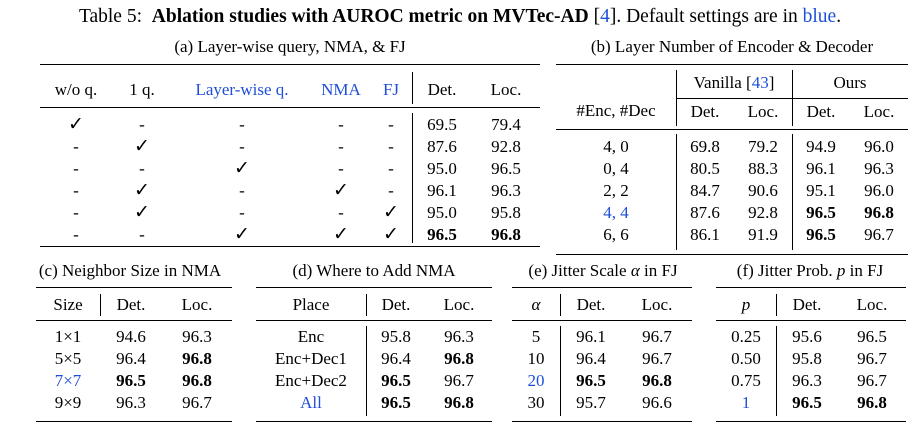  What do you see at coordinates (506, 212) in the screenshot?
I see `table-cell: 95.8` at bounding box center [506, 212].